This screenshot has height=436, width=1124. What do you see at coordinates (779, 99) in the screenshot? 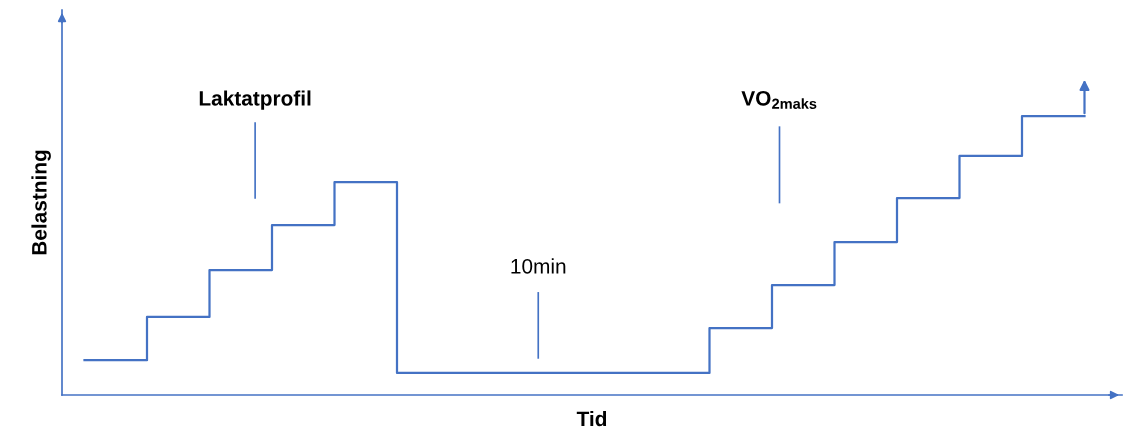
I see `text: VO$_{2maks}$` at bounding box center [779, 99].